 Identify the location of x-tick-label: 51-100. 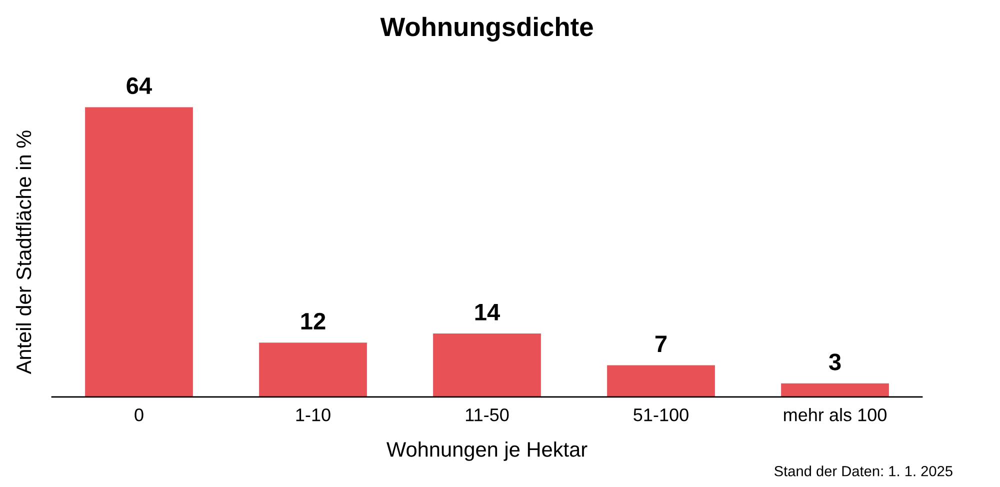
(661, 415).